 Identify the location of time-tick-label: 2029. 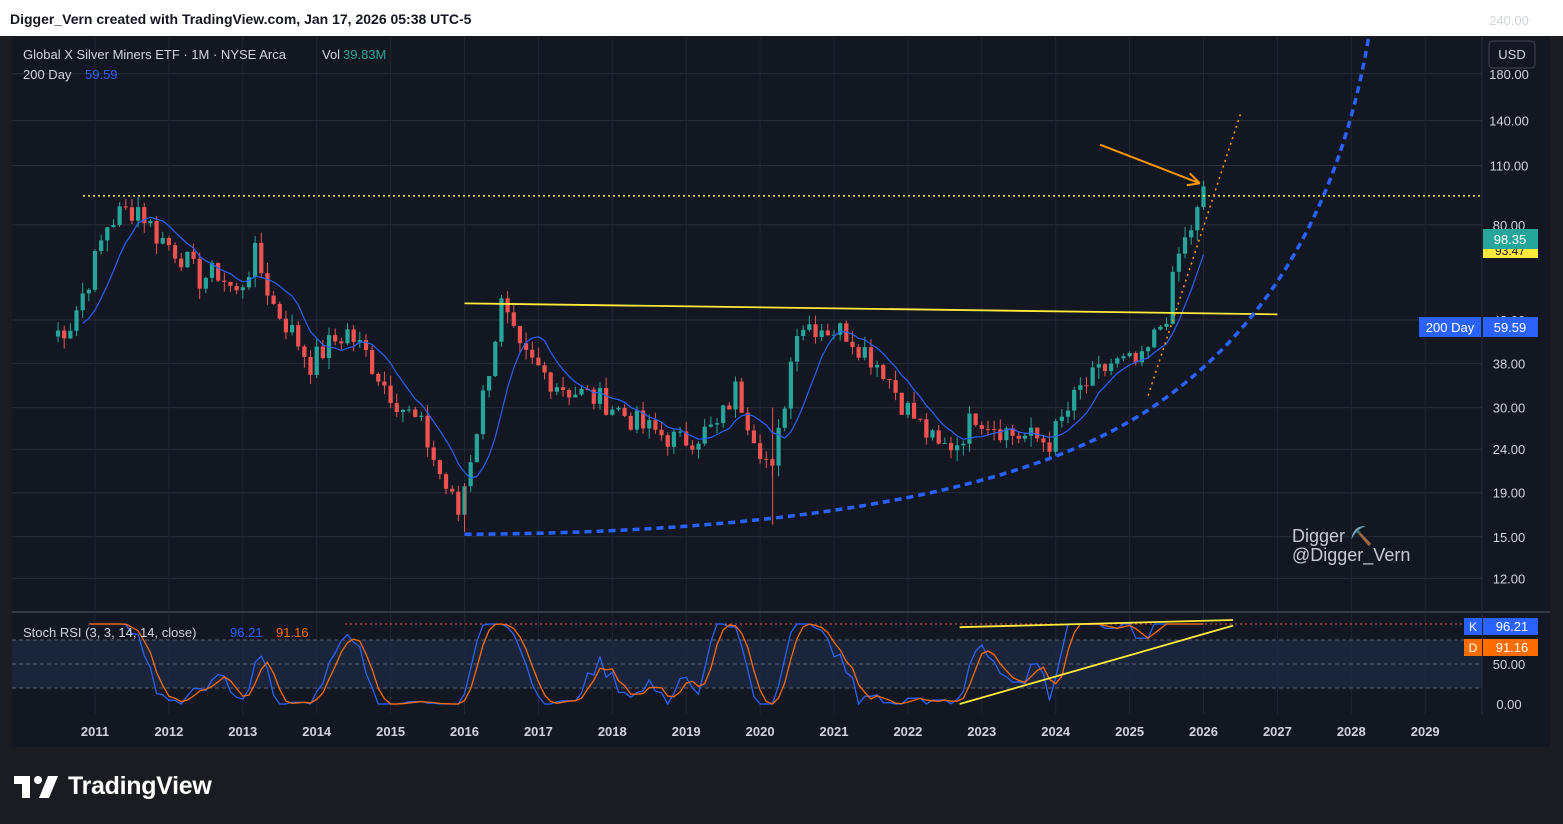
(1425, 731).